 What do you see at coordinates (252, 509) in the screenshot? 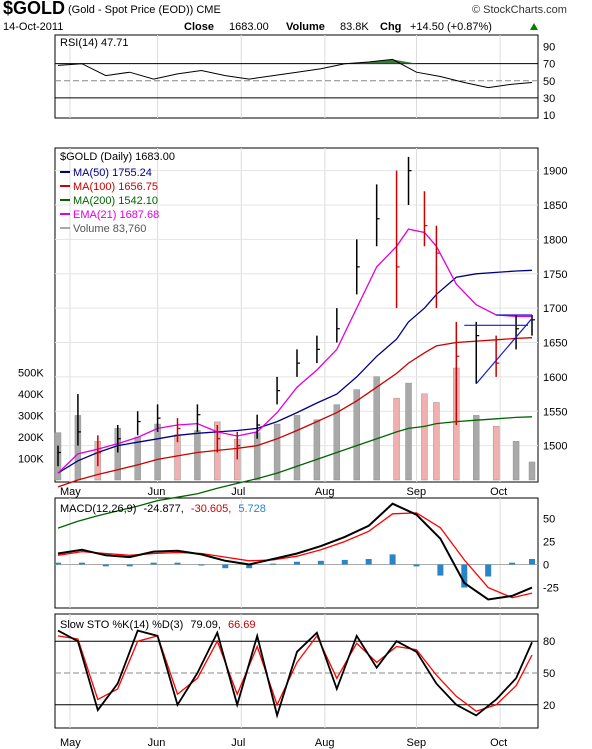
I see `macd-hist-value: 5.728` at bounding box center [252, 509].